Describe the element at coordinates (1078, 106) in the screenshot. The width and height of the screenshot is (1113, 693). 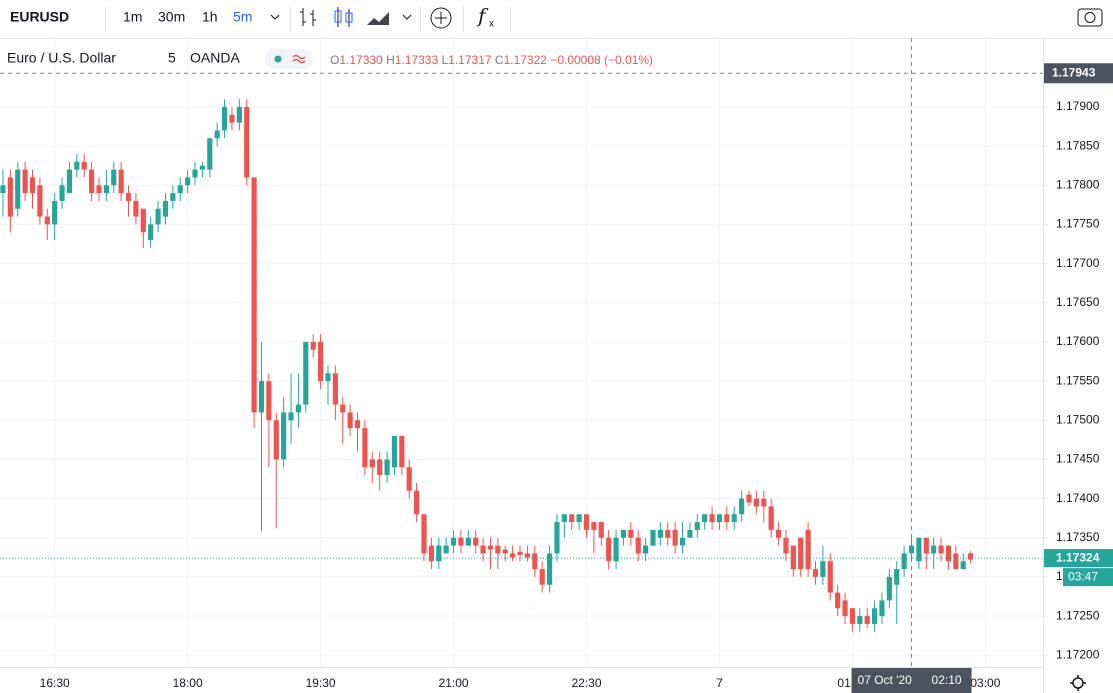
I see `y-tick-label: 1.17900` at that location.